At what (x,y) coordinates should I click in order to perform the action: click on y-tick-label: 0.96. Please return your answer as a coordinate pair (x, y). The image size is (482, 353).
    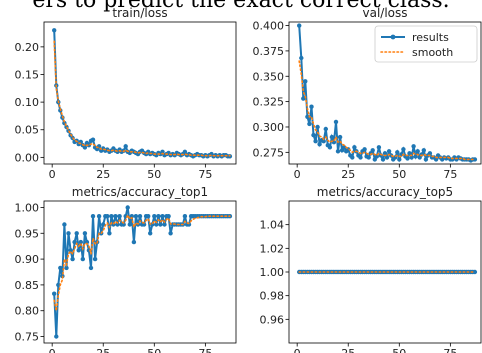
    Looking at the image, I should click on (272, 319).